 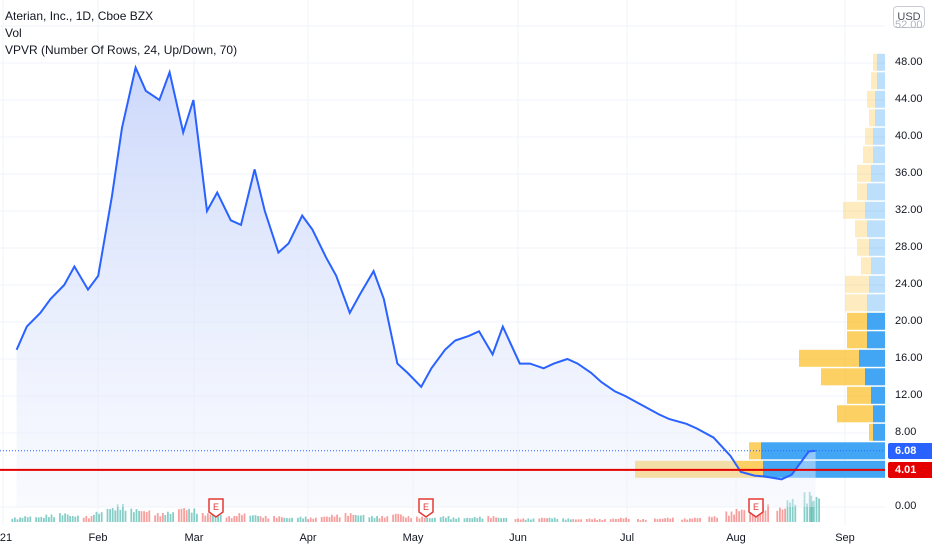 I want to click on legend-symbol: Aterian, Inc., 1D, Cboe BZX, so click(x=79, y=16).